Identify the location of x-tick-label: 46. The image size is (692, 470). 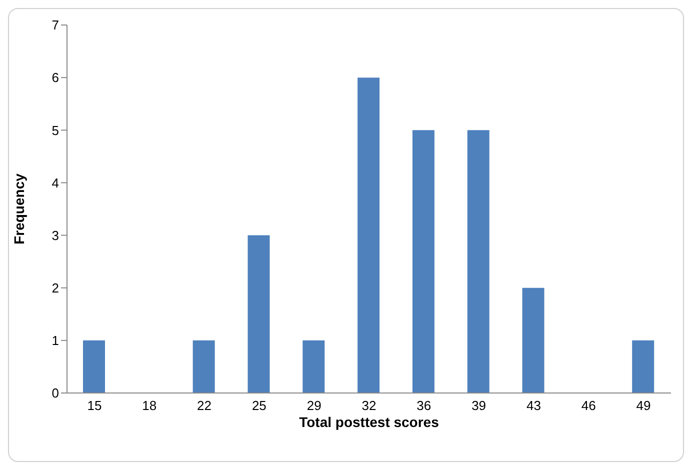
(588, 406).